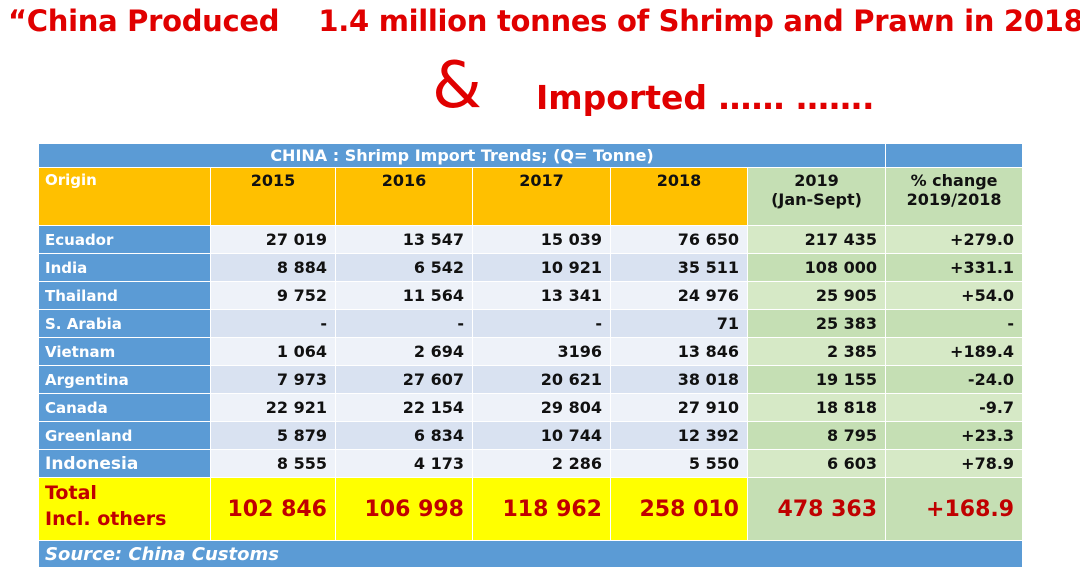 This screenshot has height=583, width=1080. I want to click on value-cell: 13 547, so click(404, 239).